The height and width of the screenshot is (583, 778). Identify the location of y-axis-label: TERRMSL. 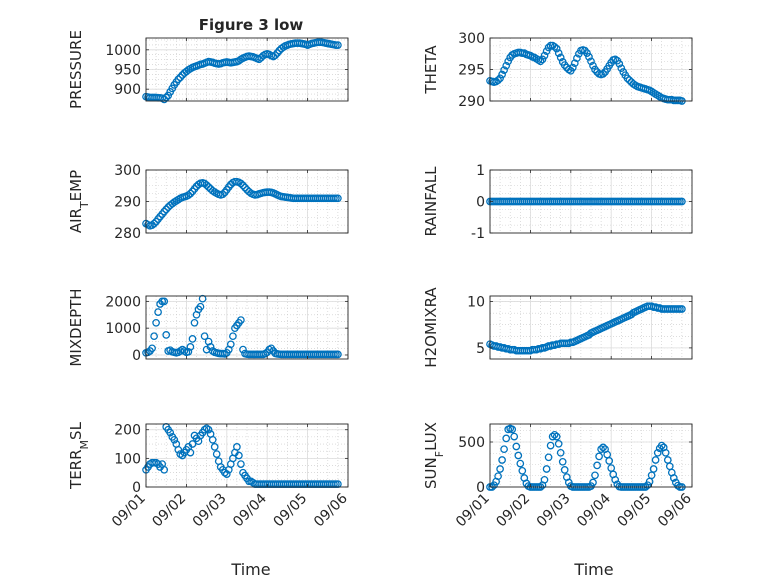
(79, 455).